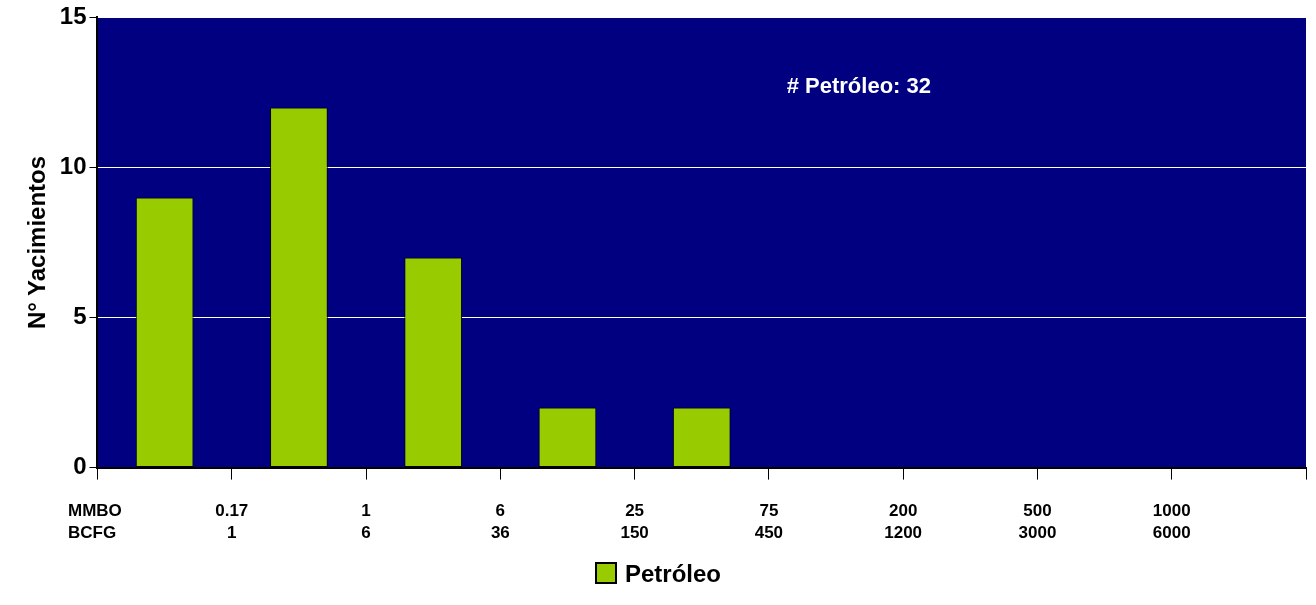 The image size is (1316, 605). Describe the element at coordinates (673, 573) in the screenshot. I see `legend-label: Petróleo` at that location.